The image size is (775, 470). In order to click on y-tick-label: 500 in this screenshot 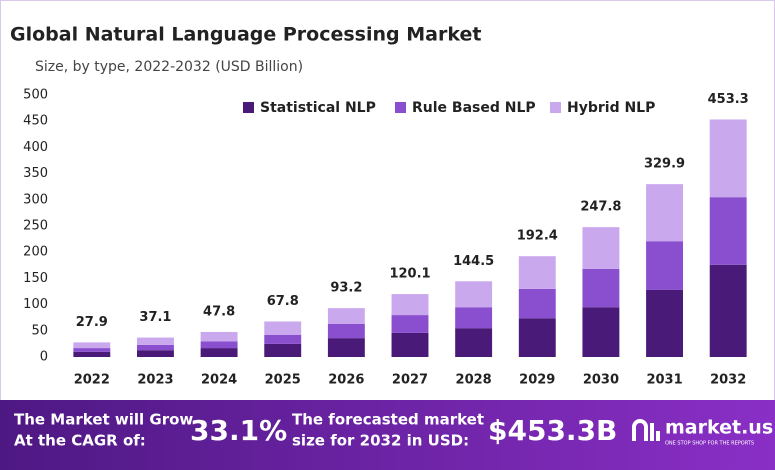, I will do `click(35, 95)`.